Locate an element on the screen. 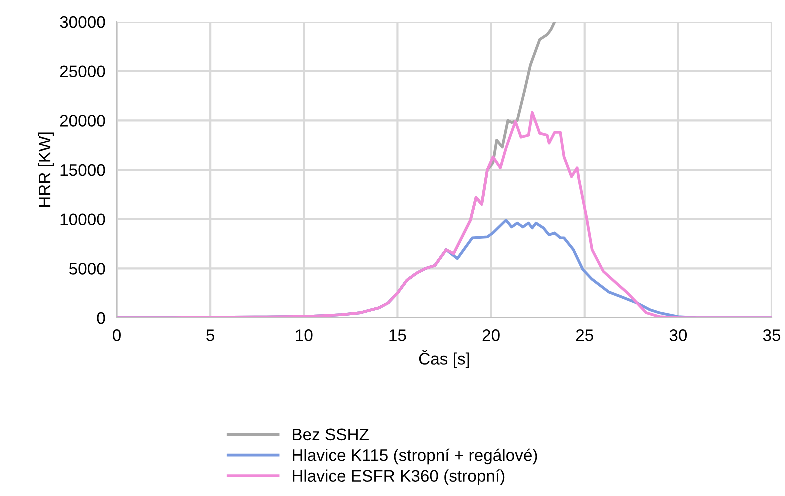  x-tick-label: 20 is located at coordinates (491, 336).